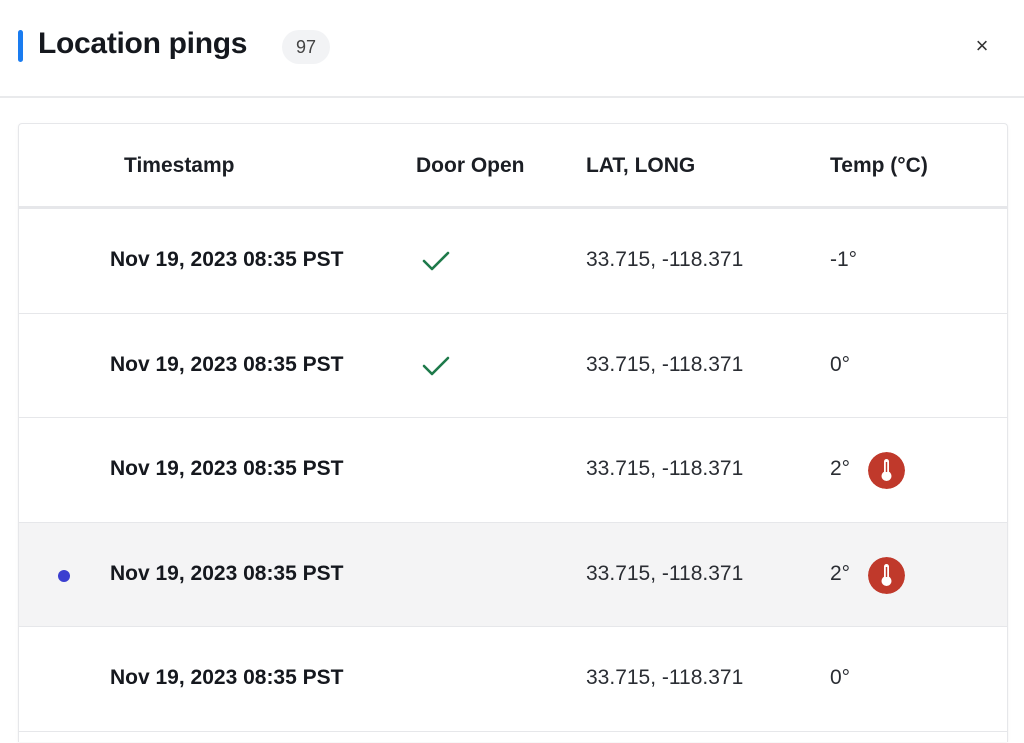  I want to click on table-header: Timestamp Door Open LAT, LONG Temp (°C), so click(513, 166).